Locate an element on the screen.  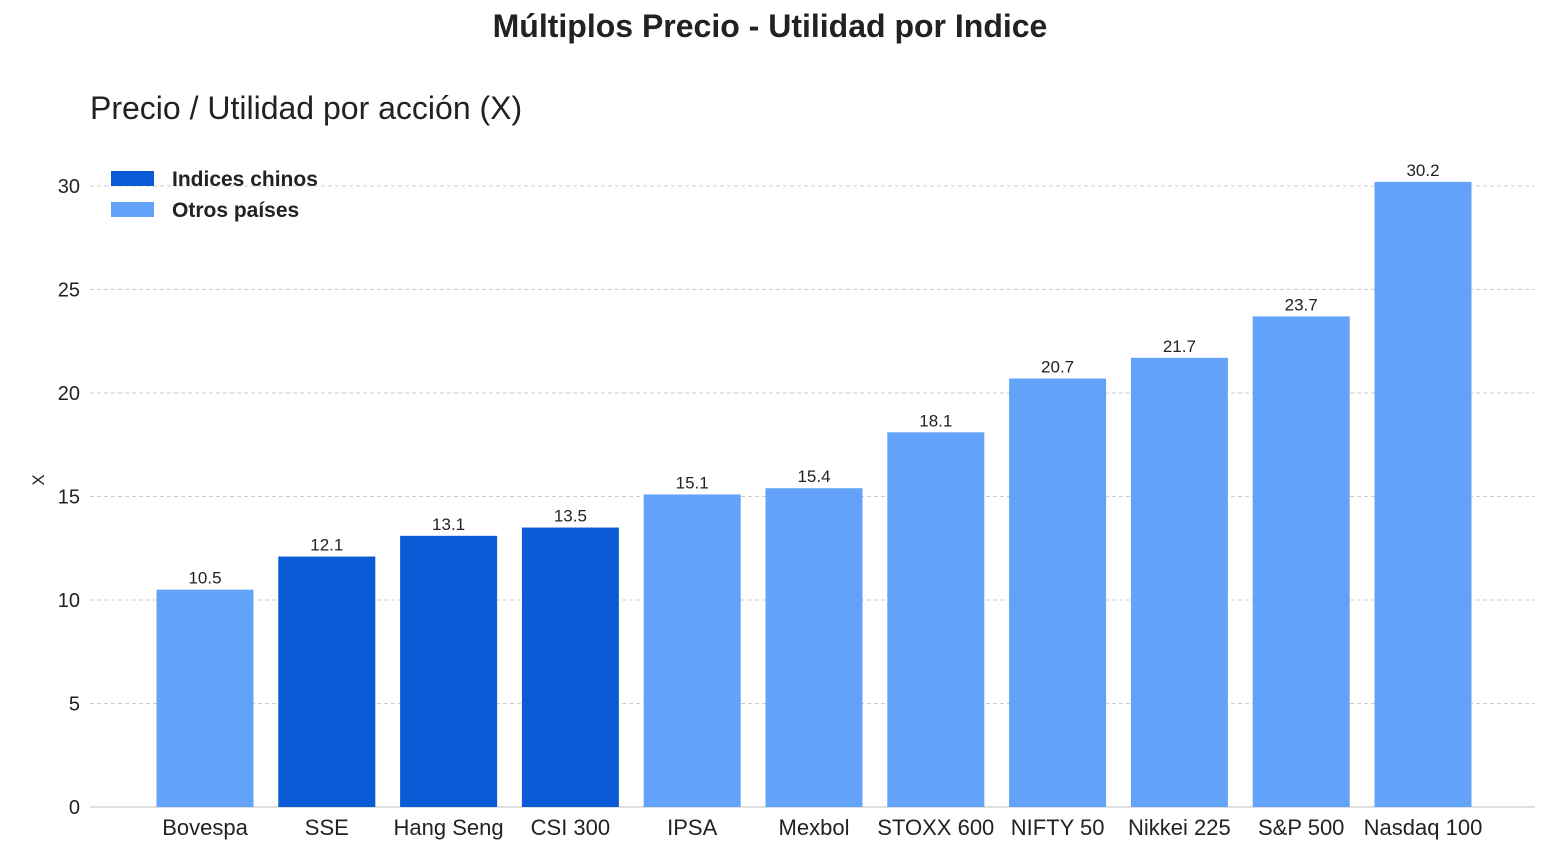
x-tick-label: SSE is located at coordinates (327, 827).